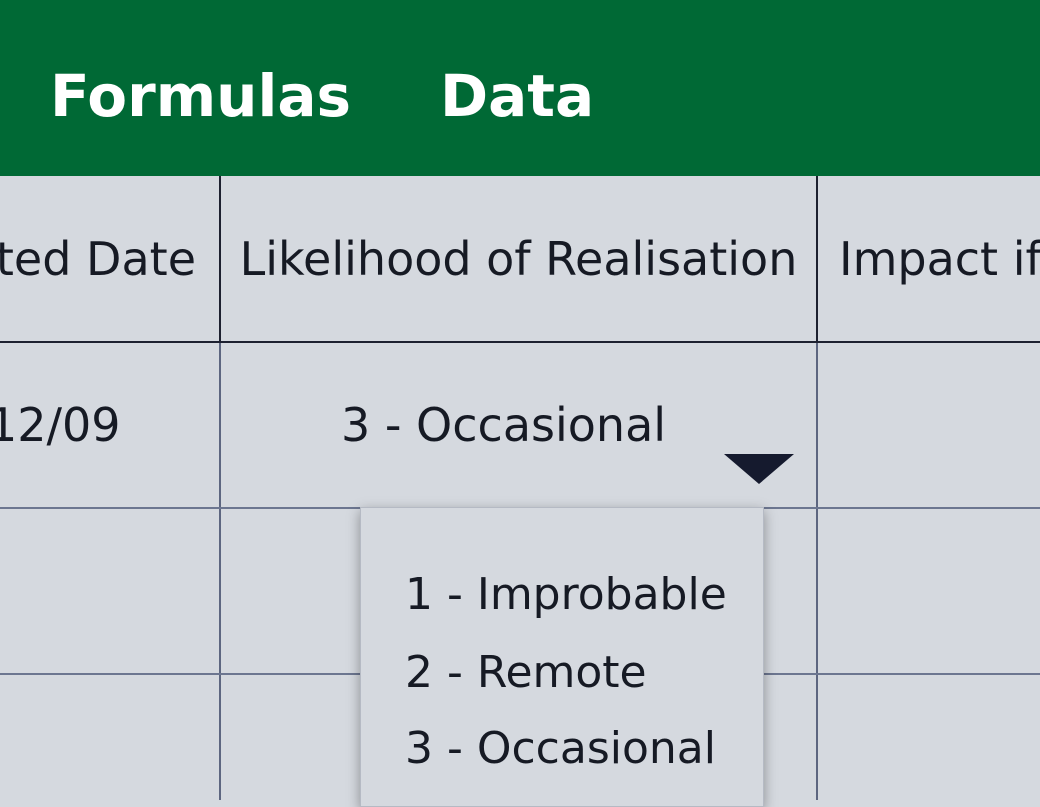  What do you see at coordinates (503, 425) in the screenshot?
I see `cell-value: 3 - Occasional` at bounding box center [503, 425].